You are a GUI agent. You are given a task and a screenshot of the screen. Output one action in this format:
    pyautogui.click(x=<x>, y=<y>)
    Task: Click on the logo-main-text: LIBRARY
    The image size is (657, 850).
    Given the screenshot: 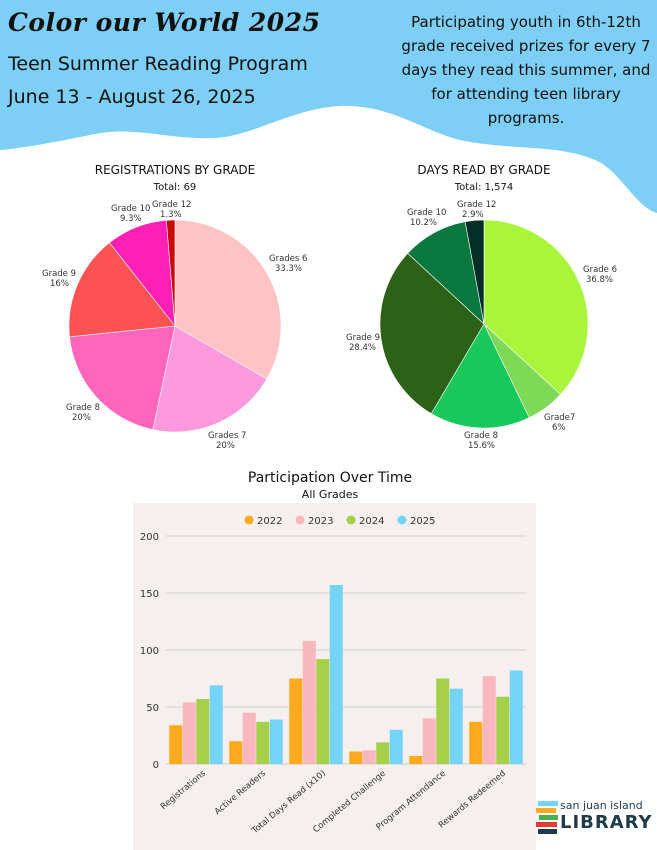 What is the action you would take?
    pyautogui.click(x=606, y=822)
    